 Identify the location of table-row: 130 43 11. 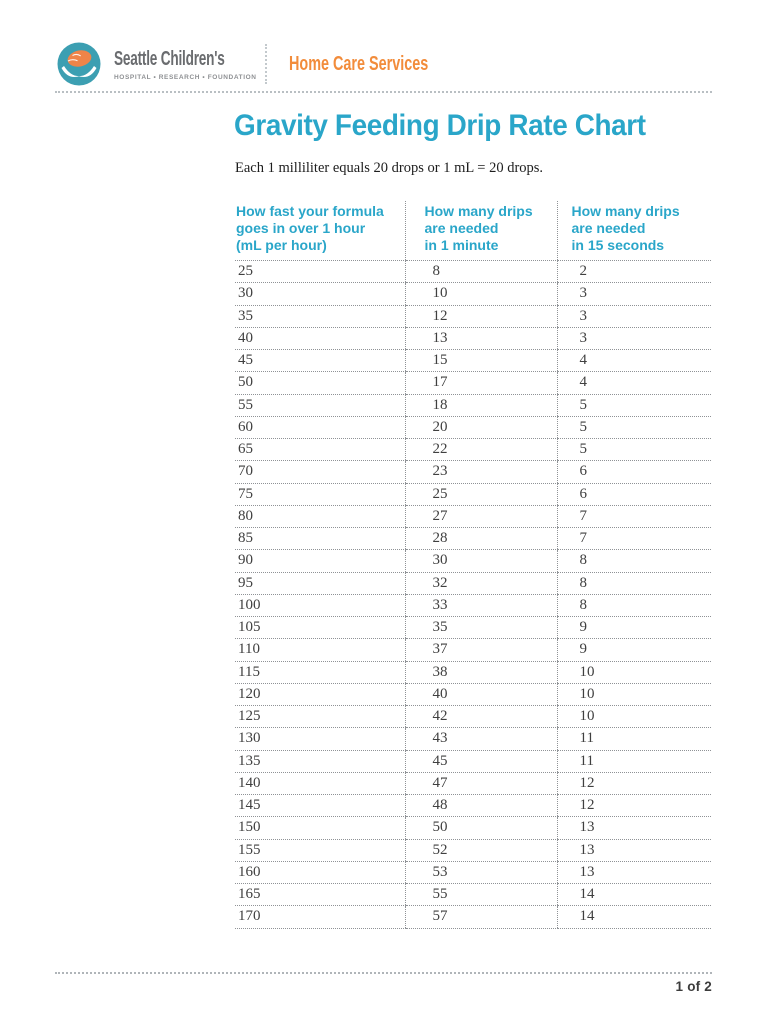
(473, 739).